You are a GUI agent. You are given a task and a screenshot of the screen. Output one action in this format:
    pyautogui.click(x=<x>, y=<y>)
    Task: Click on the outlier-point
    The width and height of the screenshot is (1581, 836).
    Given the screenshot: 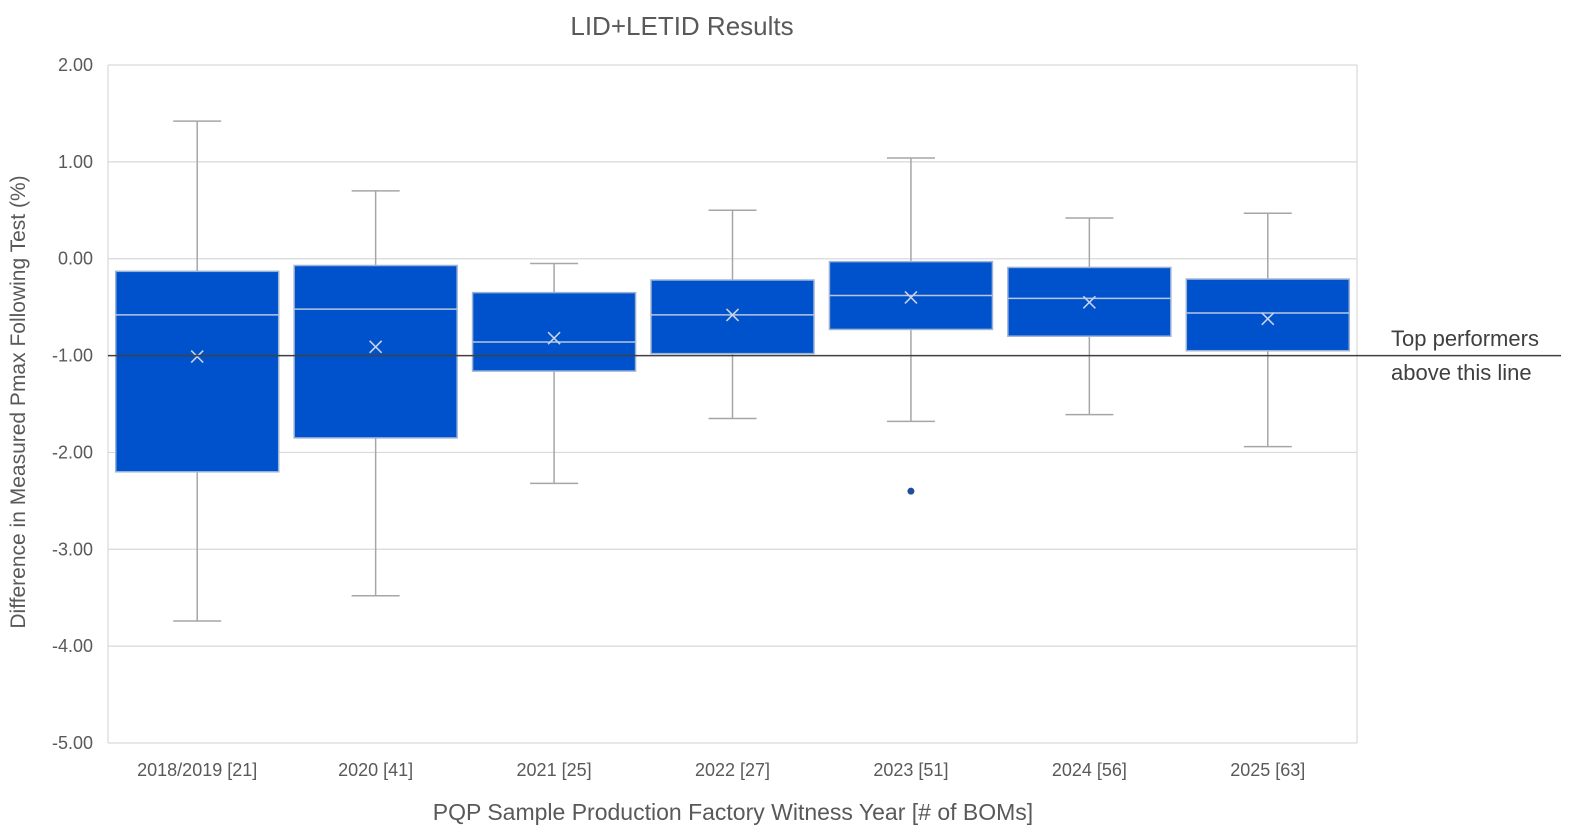 What is the action you would take?
    pyautogui.click(x=911, y=491)
    